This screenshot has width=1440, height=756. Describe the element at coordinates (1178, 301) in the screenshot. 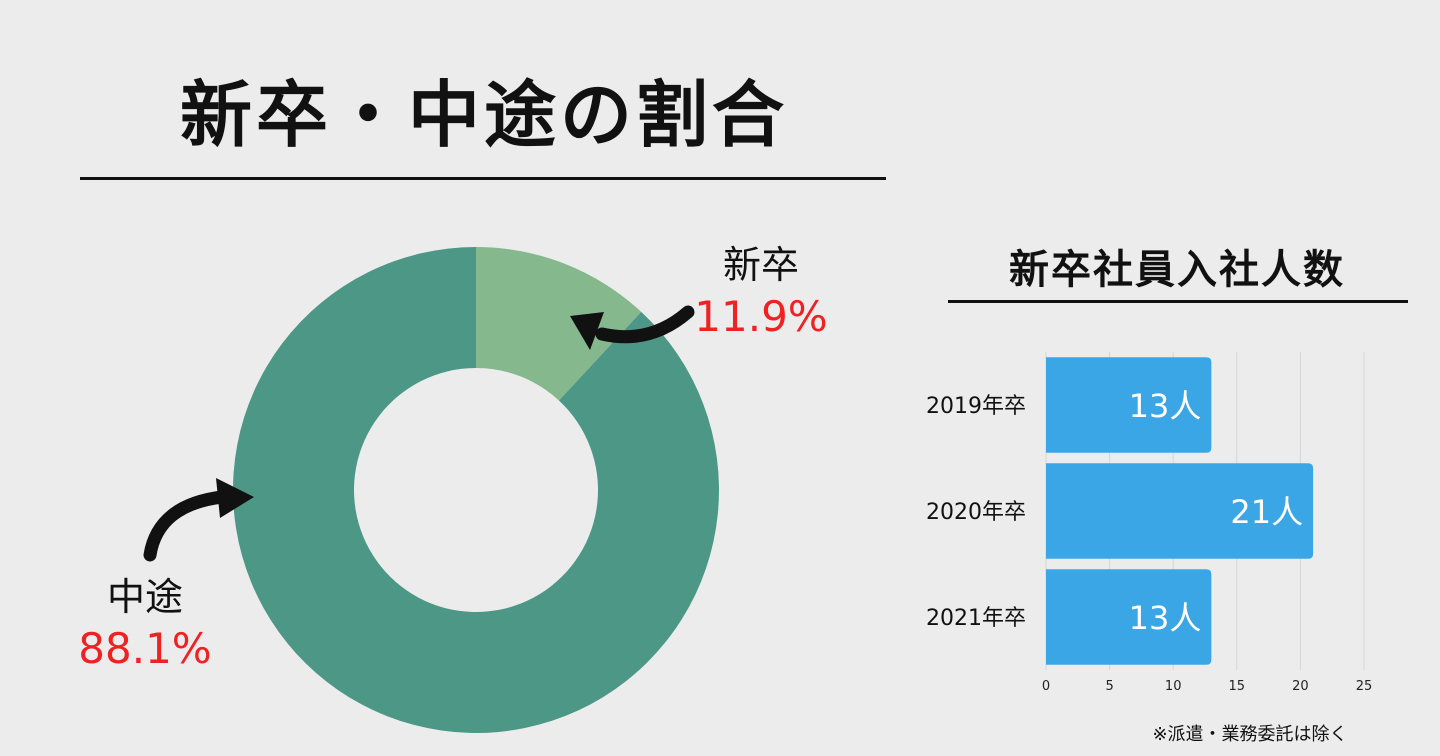

I see `bar-title-underline` at that location.